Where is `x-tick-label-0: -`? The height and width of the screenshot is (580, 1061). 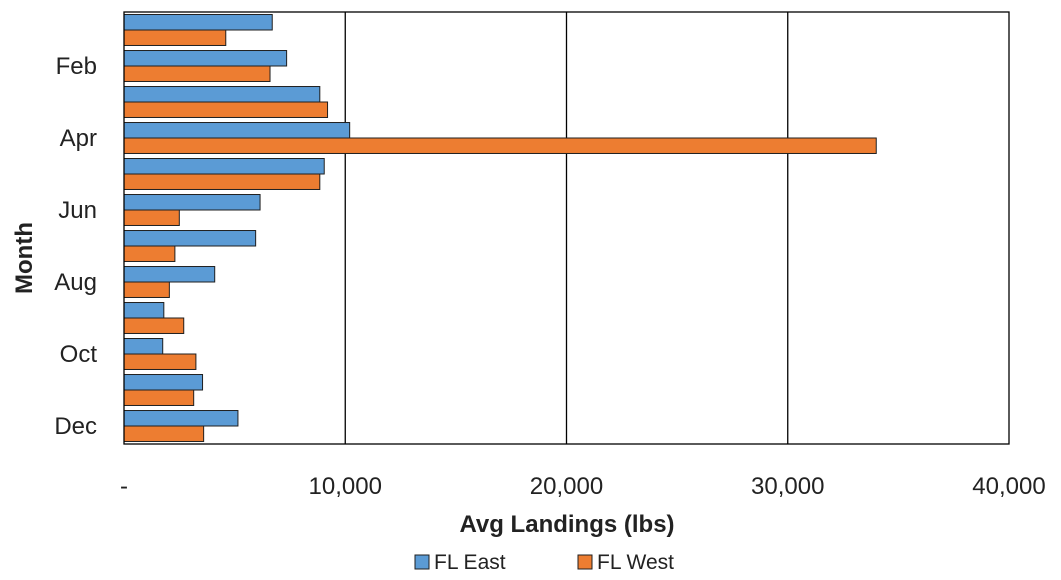 x-tick-label-0: - is located at coordinates (124, 486).